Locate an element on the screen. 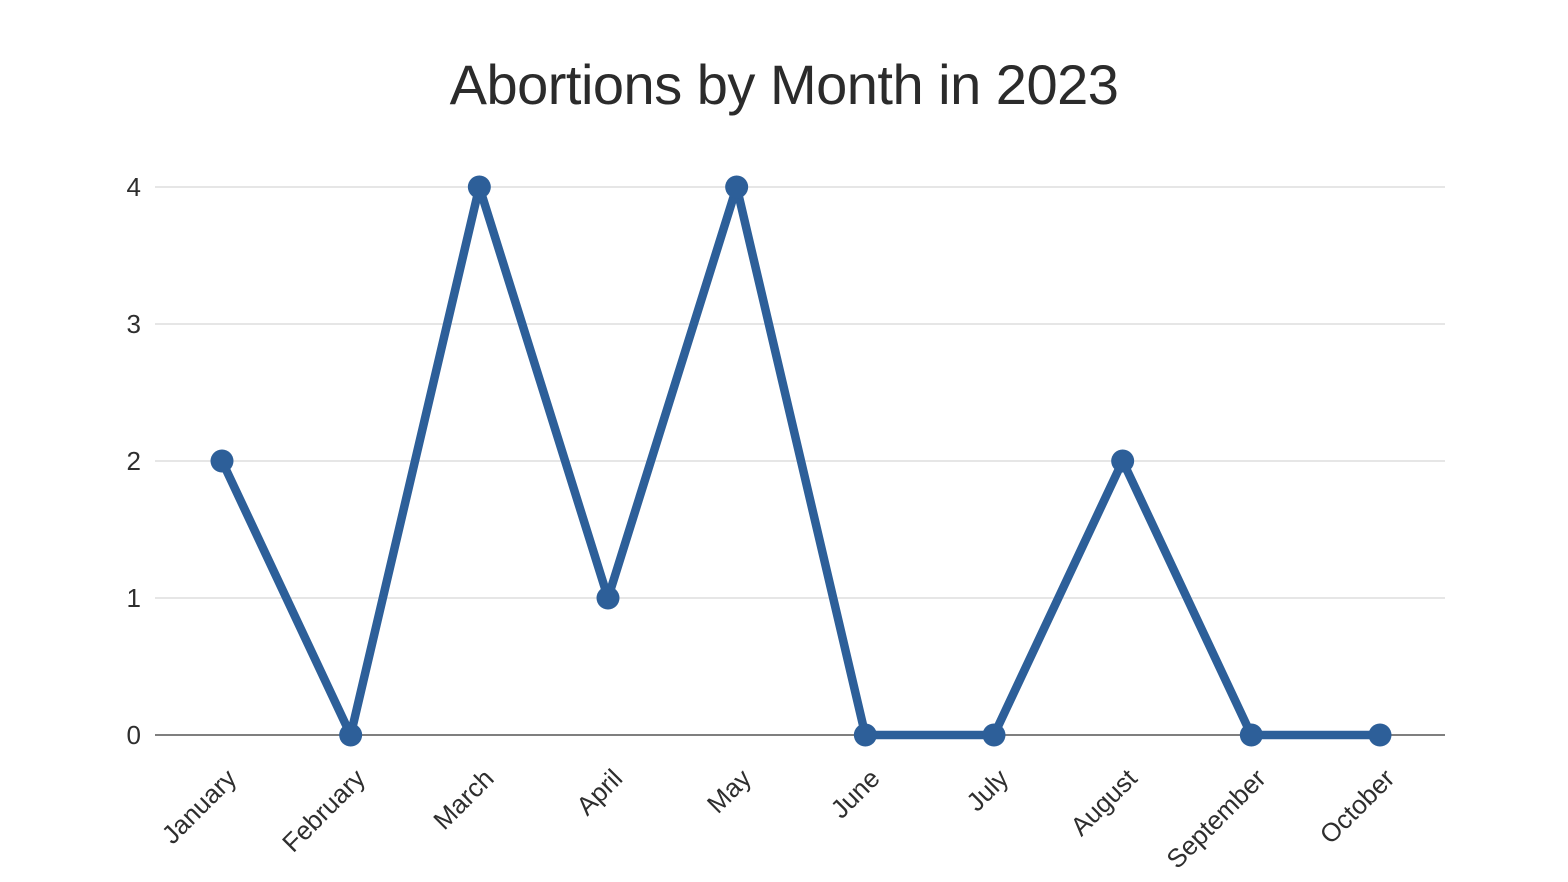 This screenshot has height=882, width=1568. x-tick-label: August is located at coordinates (1103, 801).